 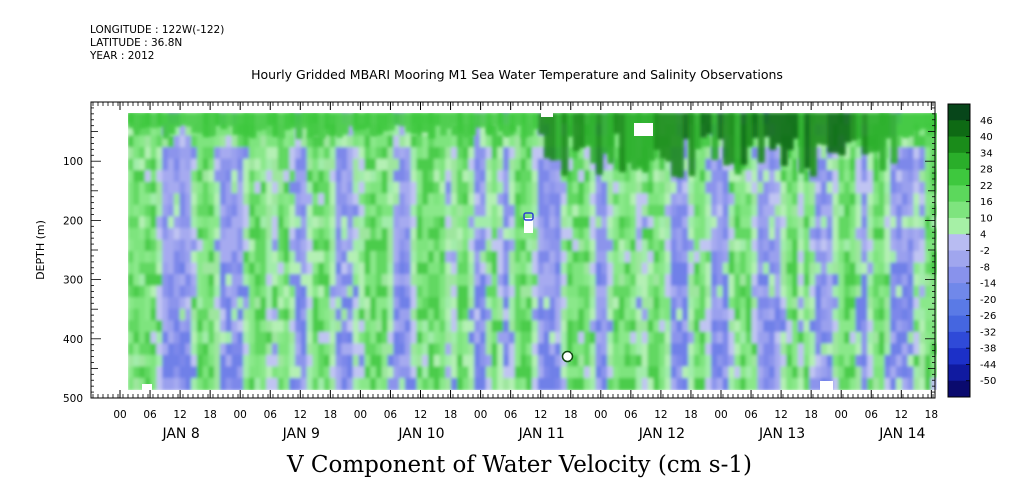 I want to click on missing-patch, so click(x=147, y=387).